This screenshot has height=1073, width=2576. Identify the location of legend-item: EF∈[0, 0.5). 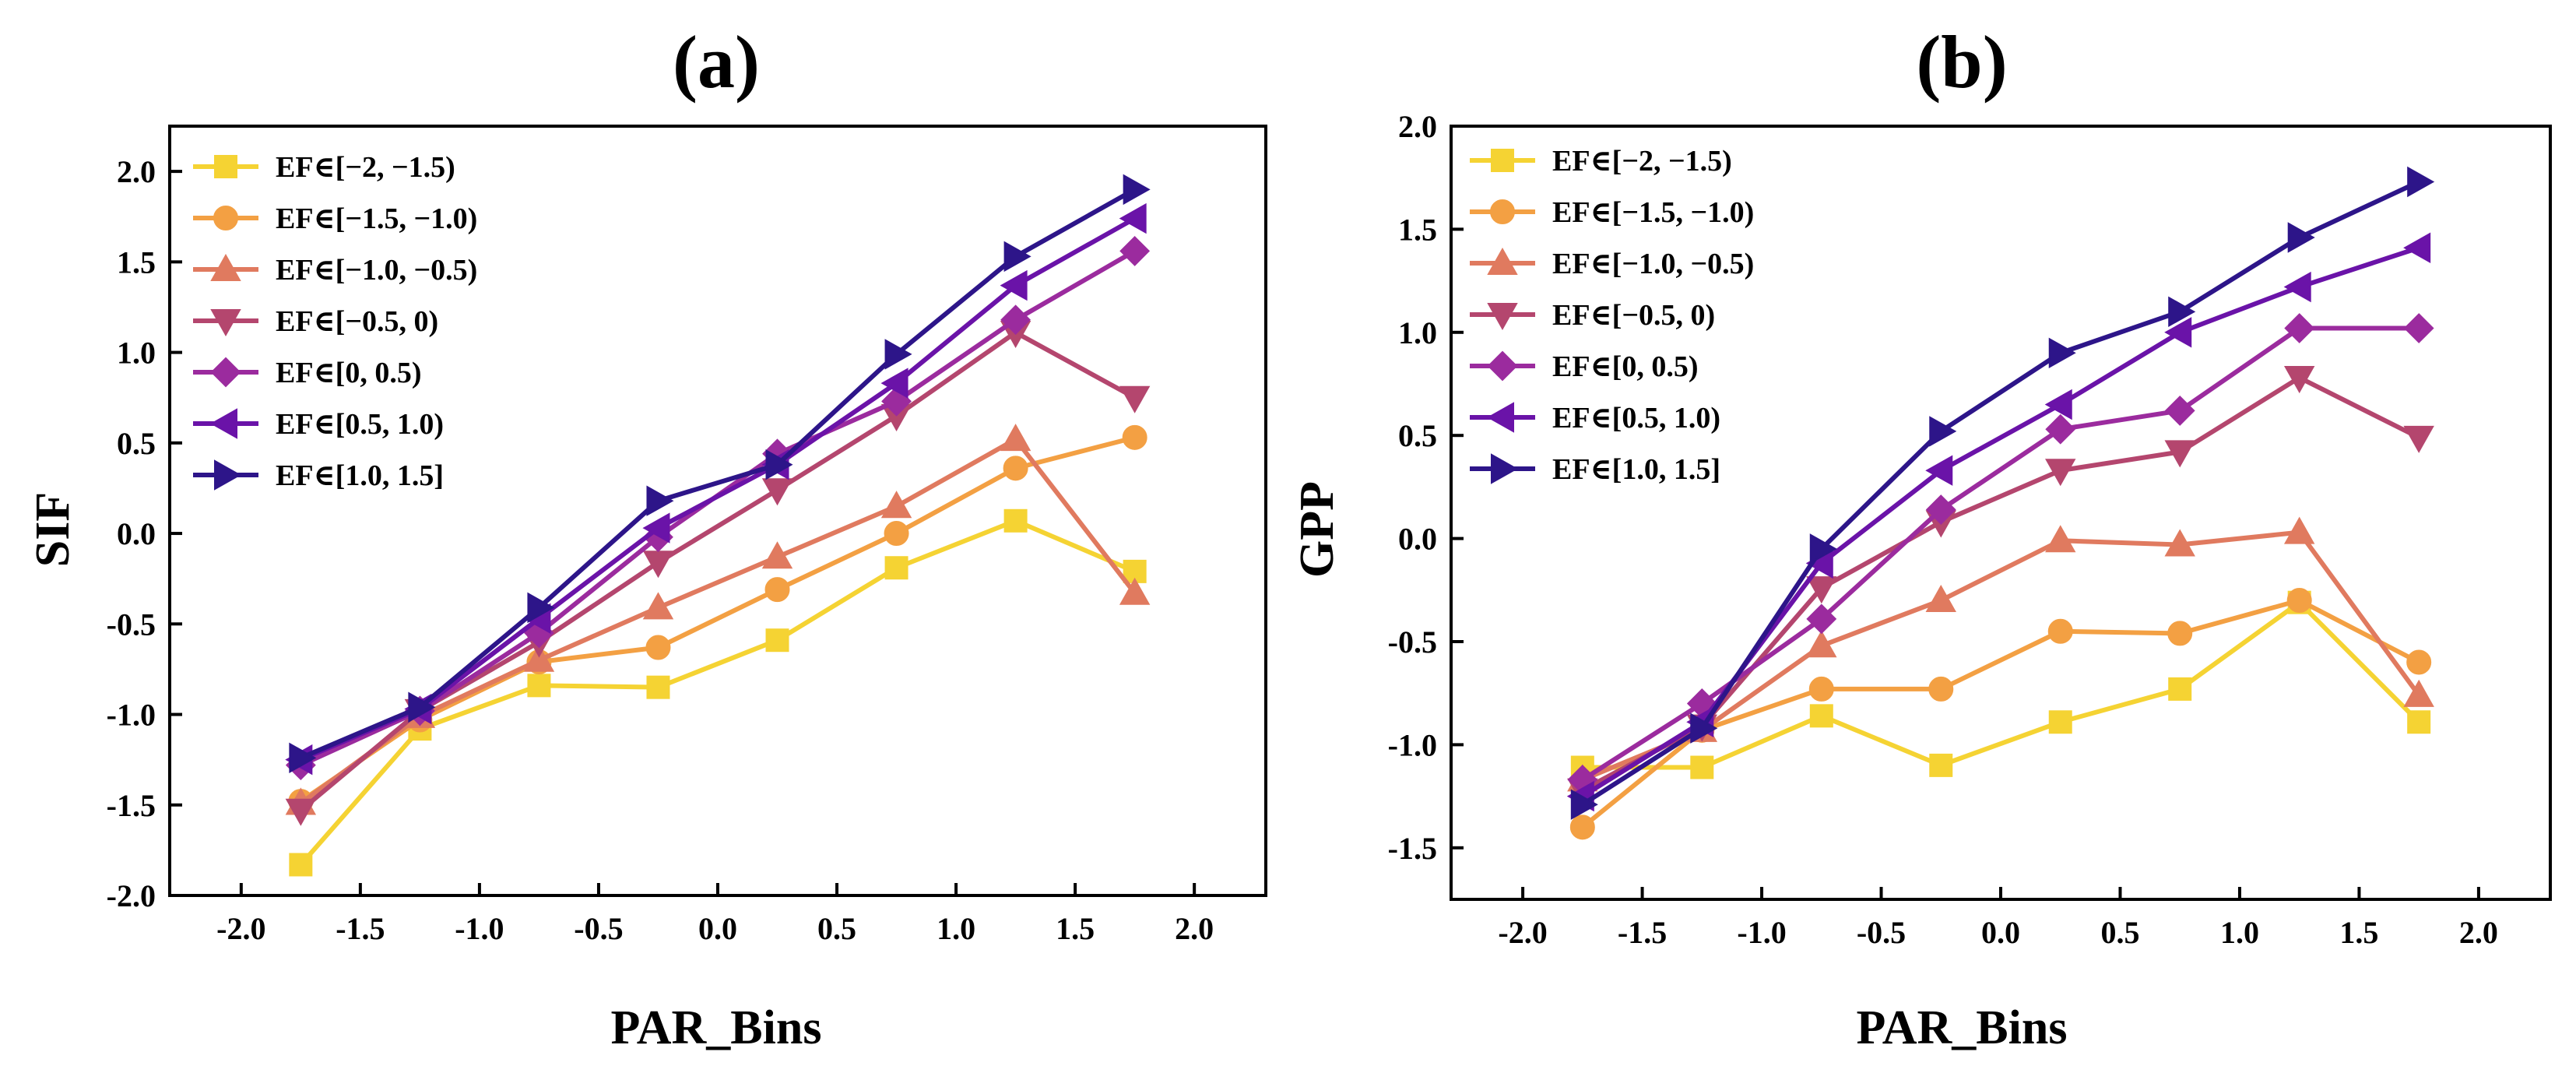
(307, 373).